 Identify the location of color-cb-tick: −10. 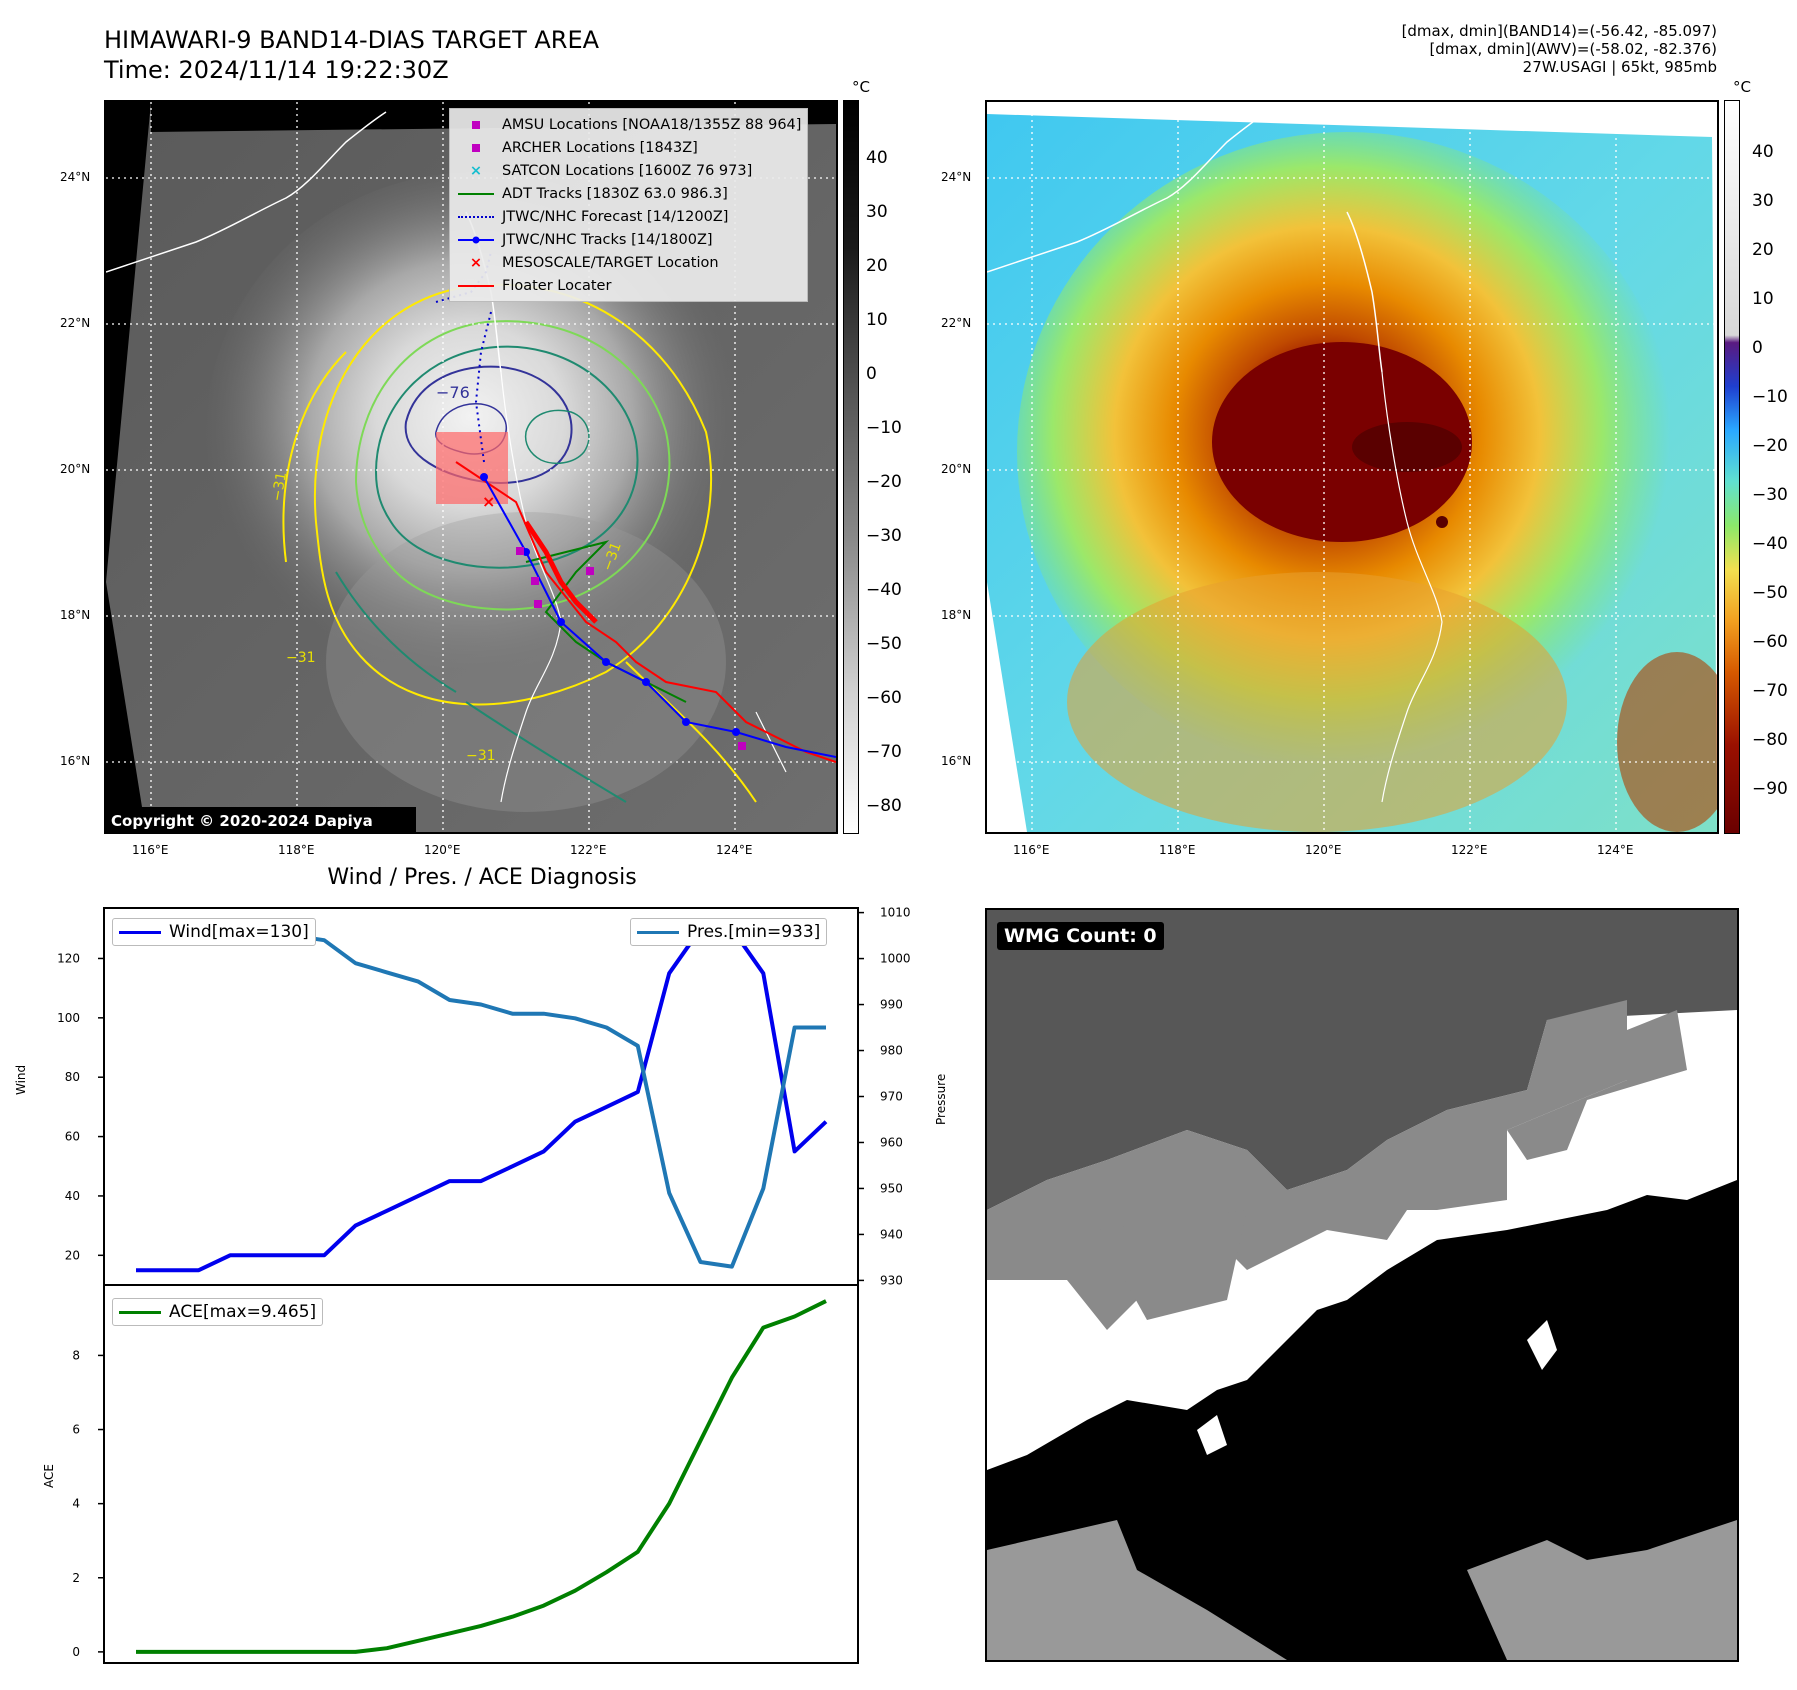
(1770, 397).